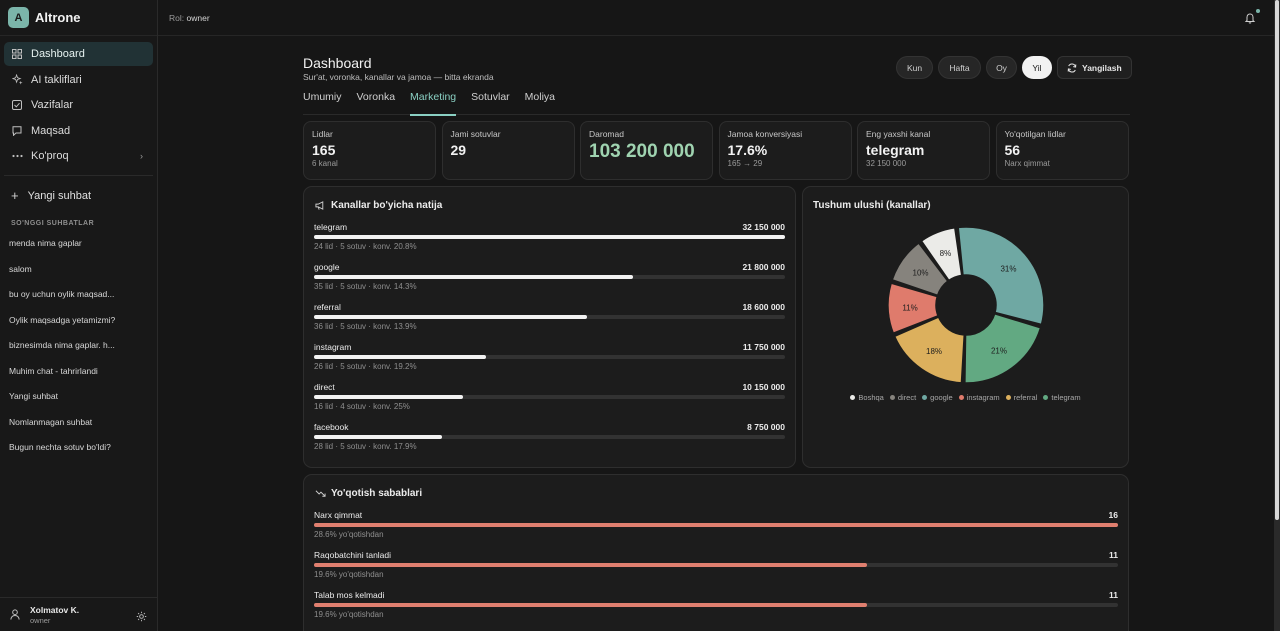 The image size is (1280, 631). What do you see at coordinates (142, 615) in the screenshot?
I see `gear-icon` at bounding box center [142, 615].